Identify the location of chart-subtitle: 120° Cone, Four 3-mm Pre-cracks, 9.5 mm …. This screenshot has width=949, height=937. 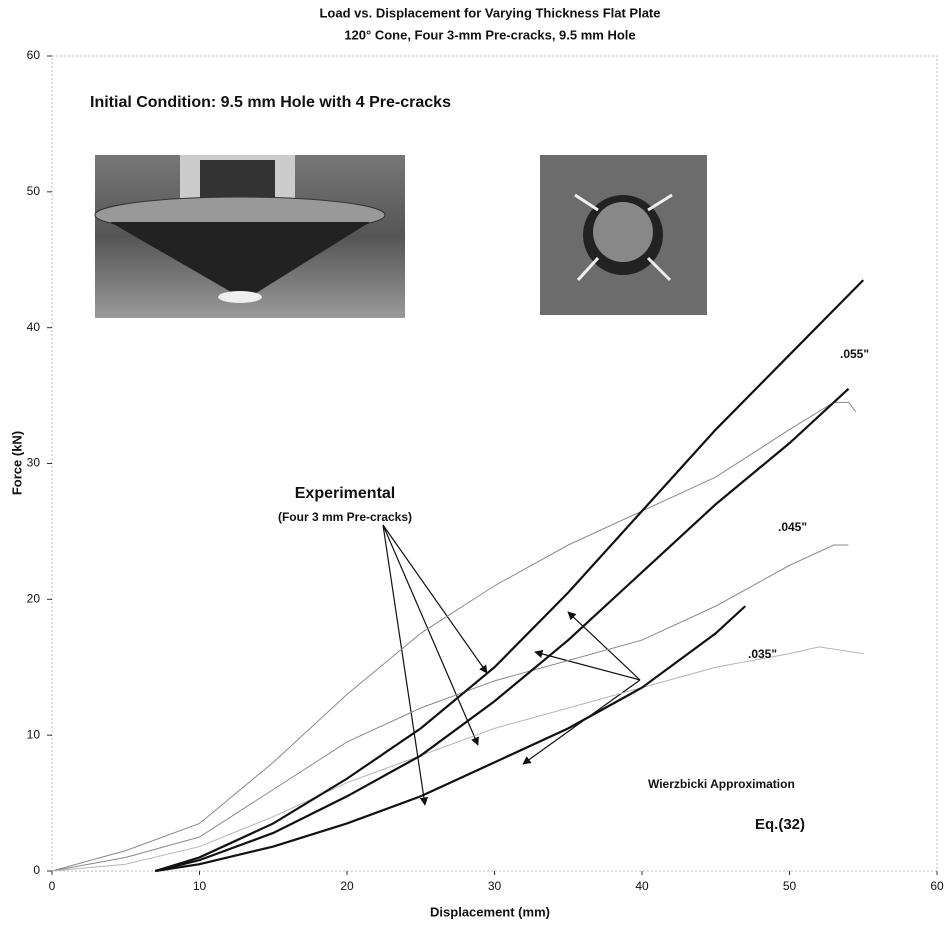
(489, 34).